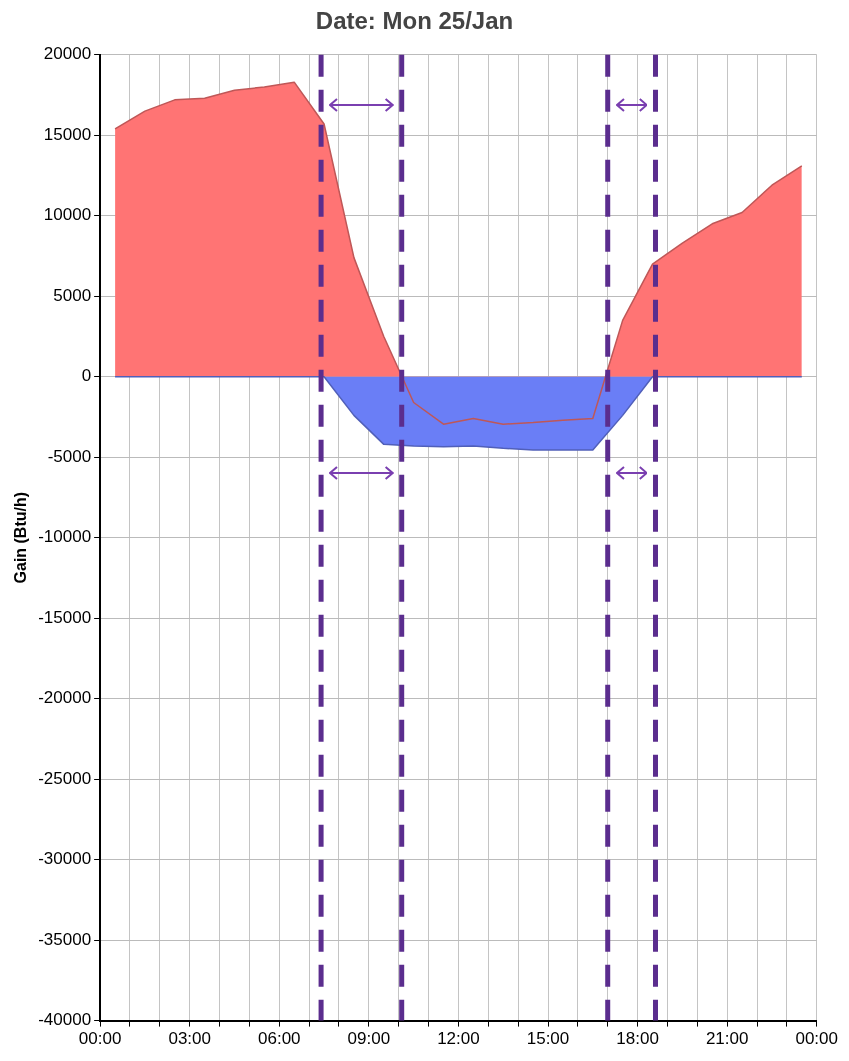  I want to click on x-tick-label: 12:00, so click(458, 1039).